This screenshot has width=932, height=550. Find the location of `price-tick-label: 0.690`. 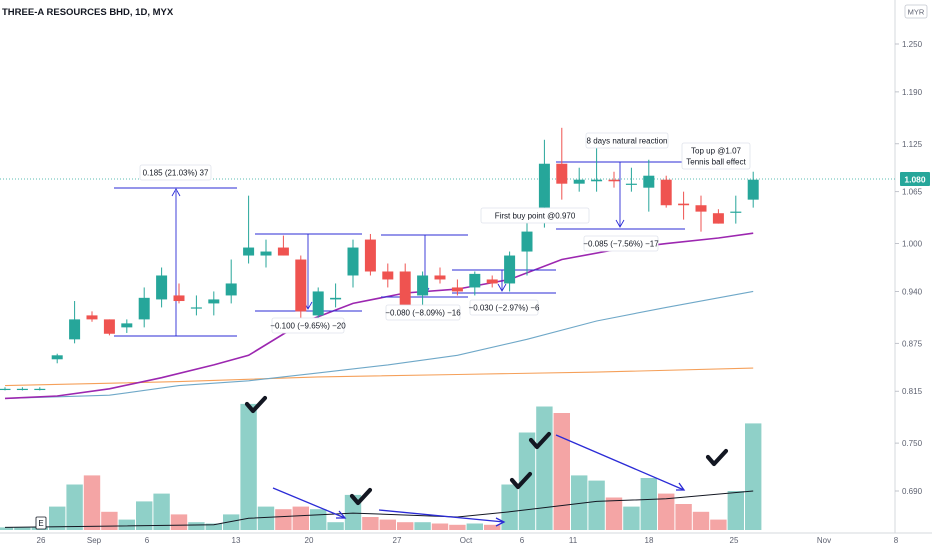

price-tick-label: 0.690 is located at coordinates (912, 491).